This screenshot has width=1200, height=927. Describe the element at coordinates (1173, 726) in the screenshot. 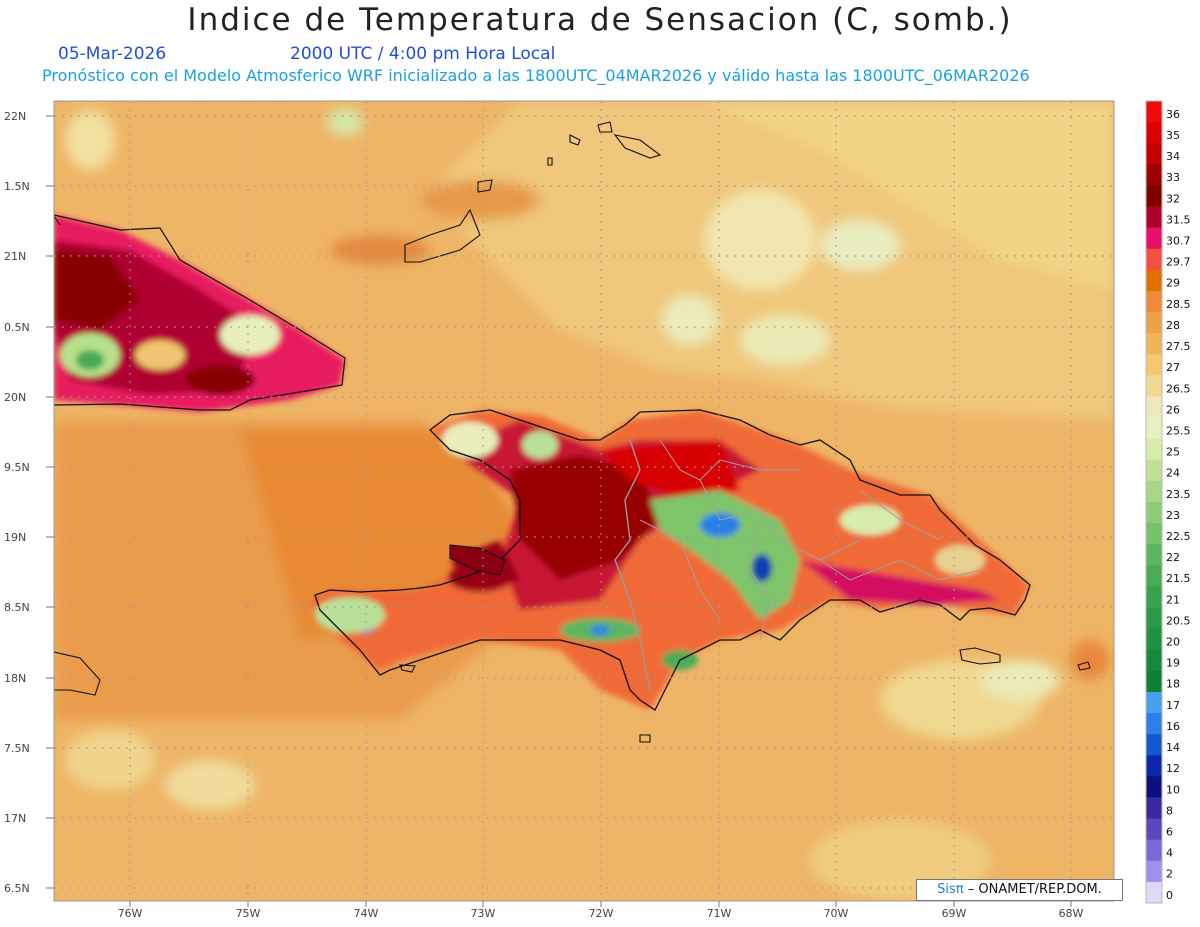

I see `colorbar-label: 16` at that location.